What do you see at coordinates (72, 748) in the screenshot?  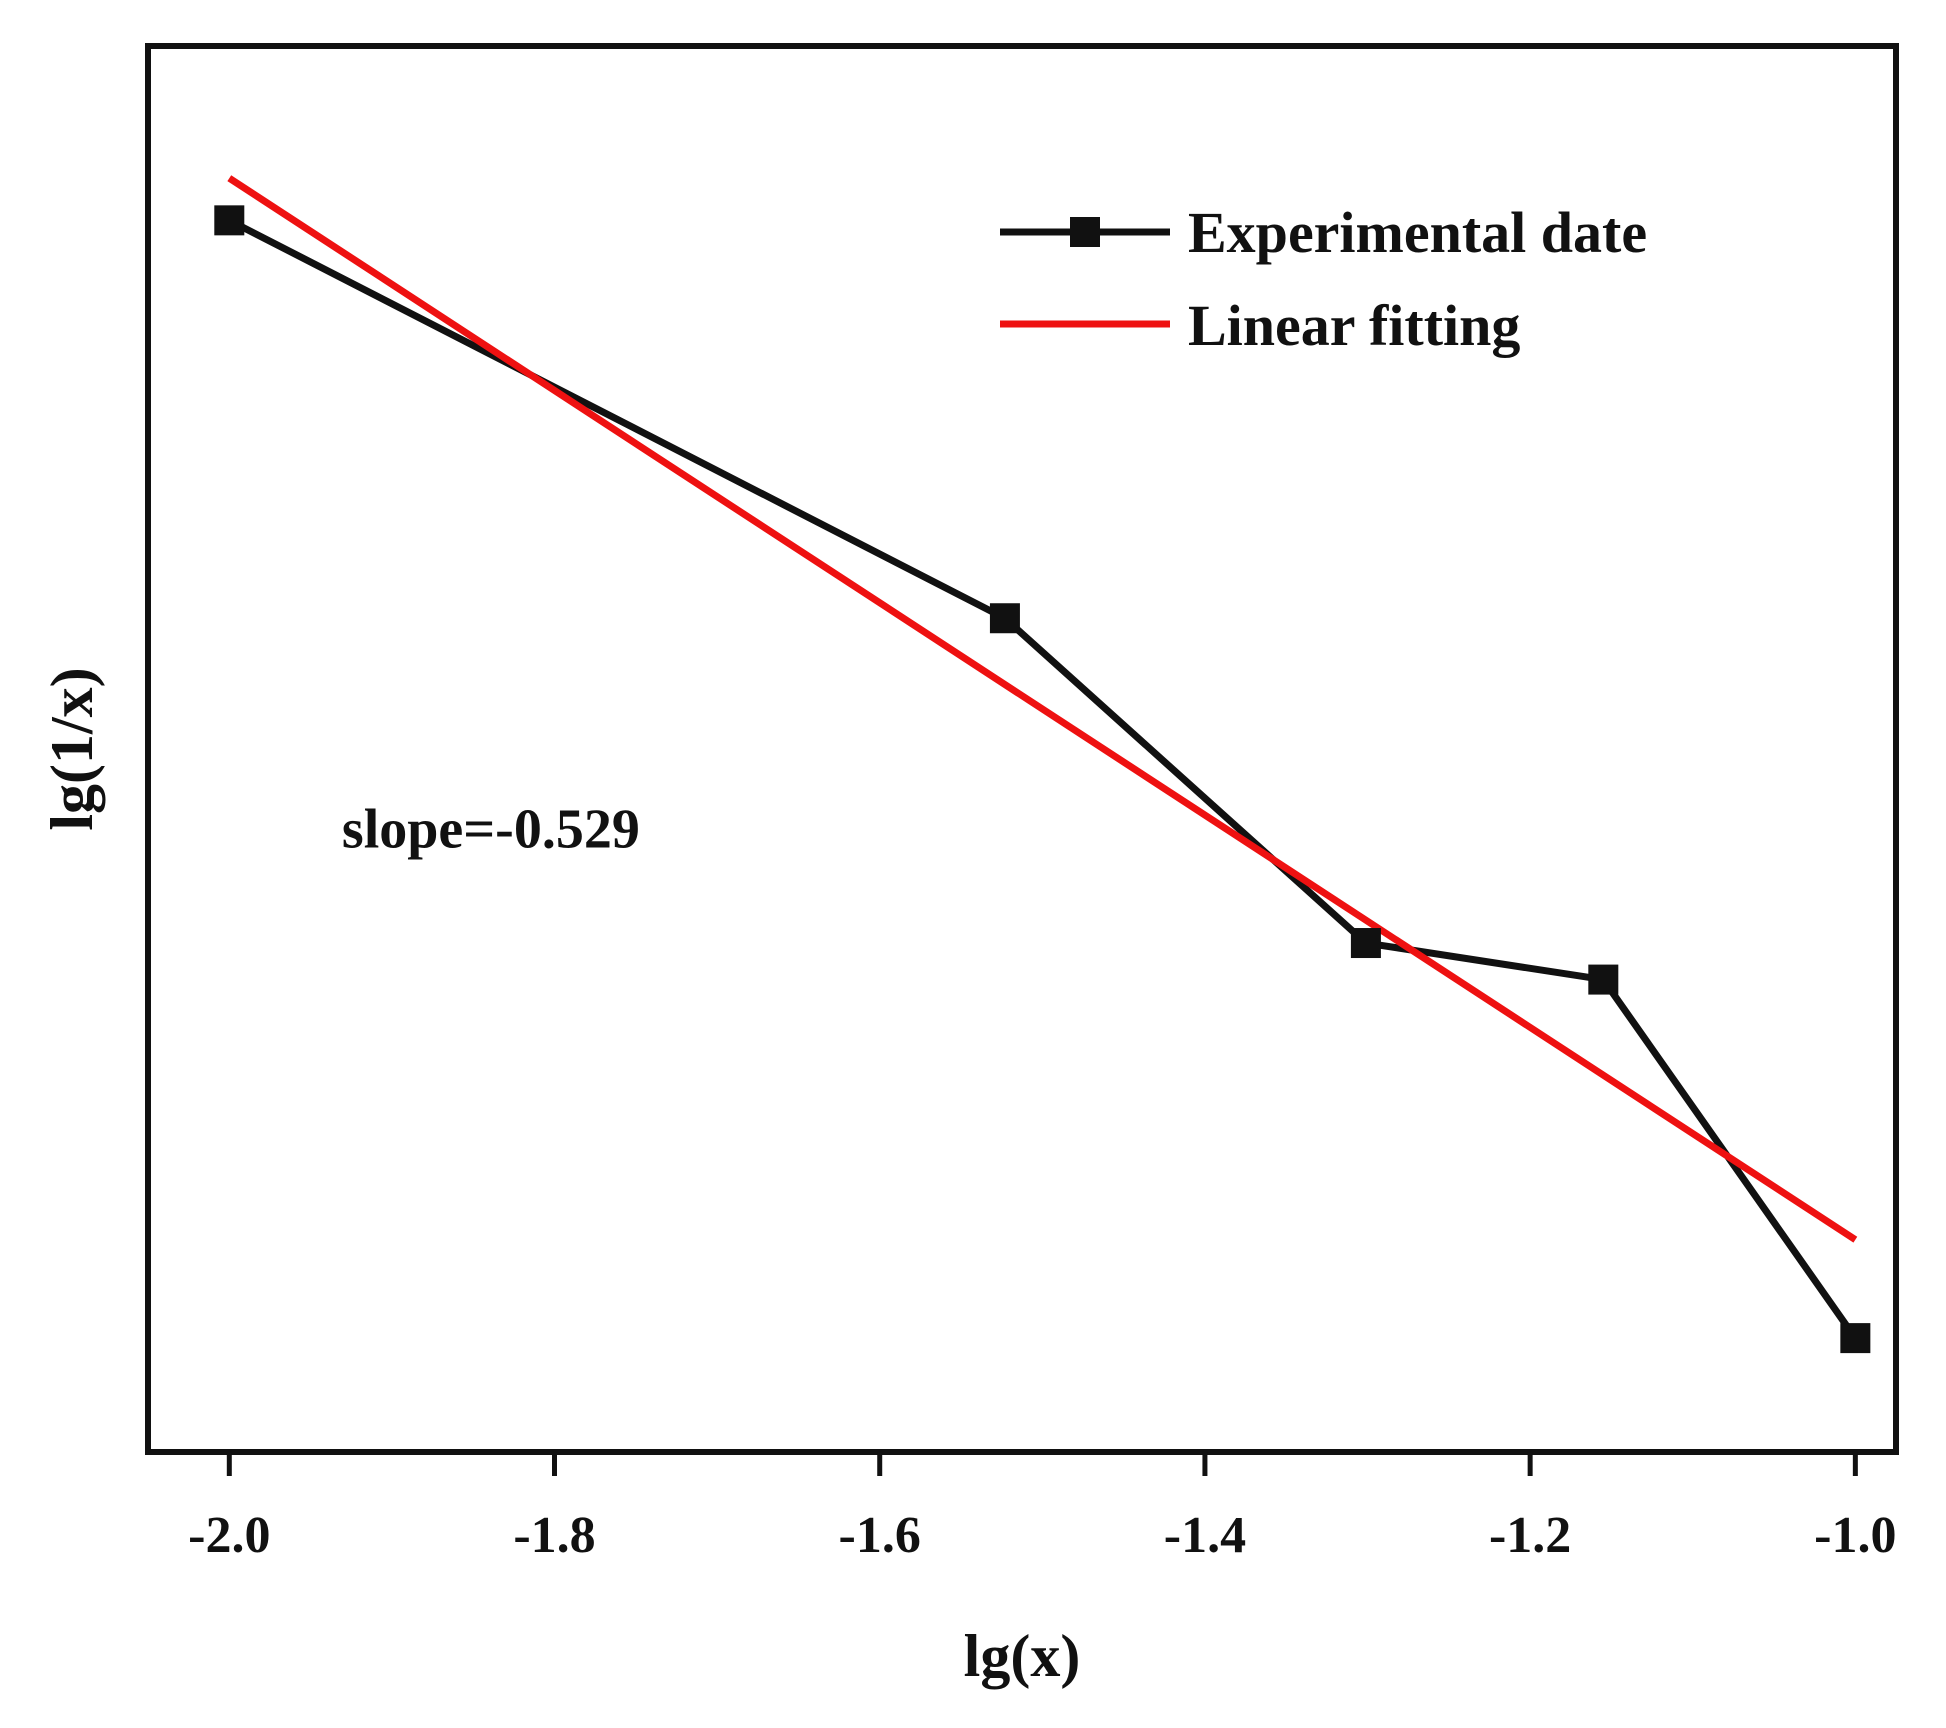 I see `y-axis-title: lg(1/x)` at bounding box center [72, 748].